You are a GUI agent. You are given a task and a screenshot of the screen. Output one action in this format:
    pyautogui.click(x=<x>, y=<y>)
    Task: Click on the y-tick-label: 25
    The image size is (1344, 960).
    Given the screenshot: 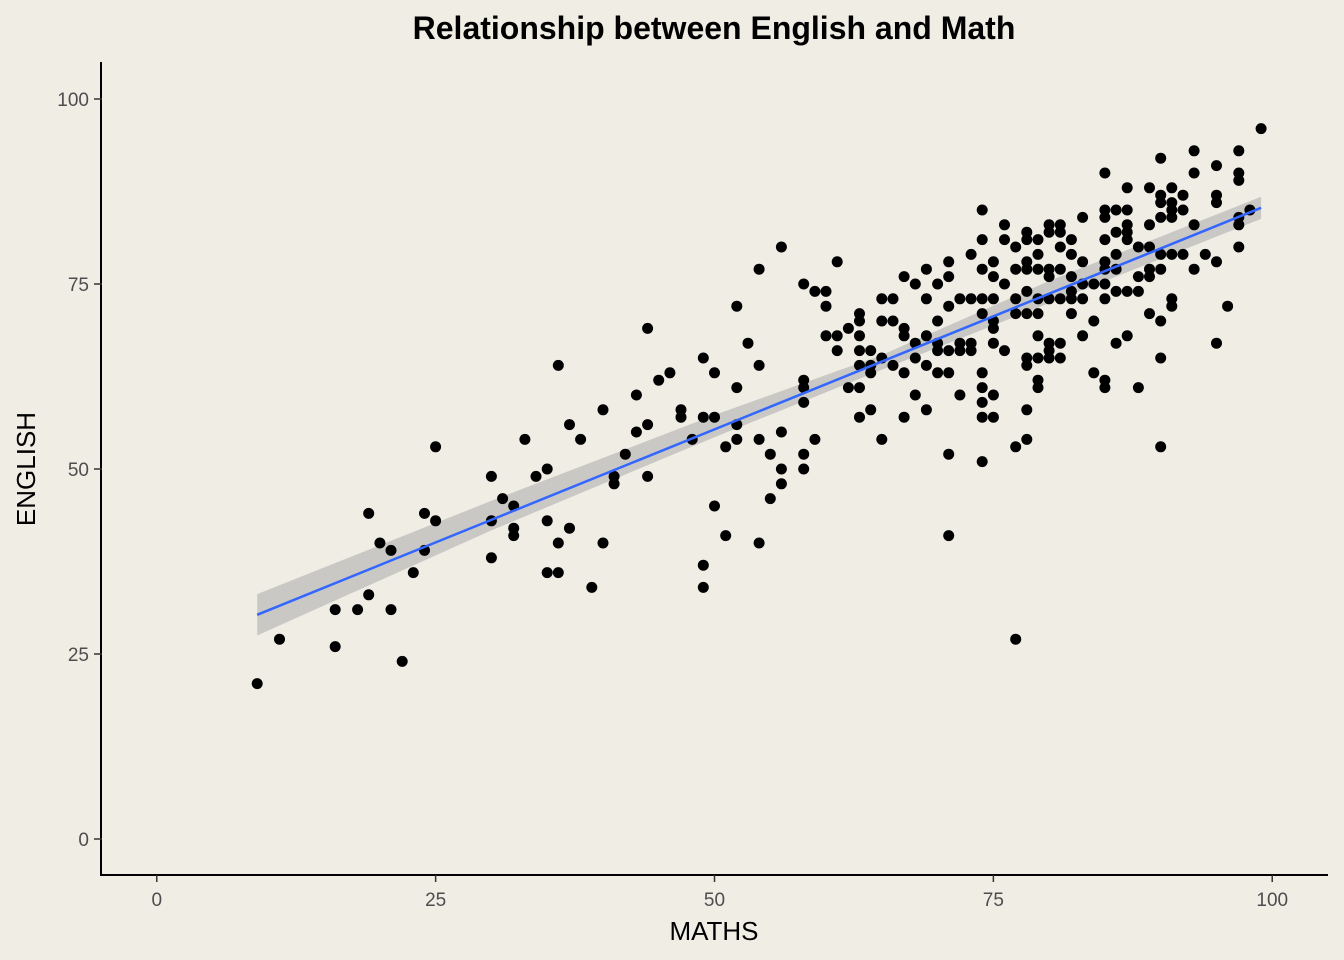 What is the action you would take?
    pyautogui.click(x=78, y=655)
    